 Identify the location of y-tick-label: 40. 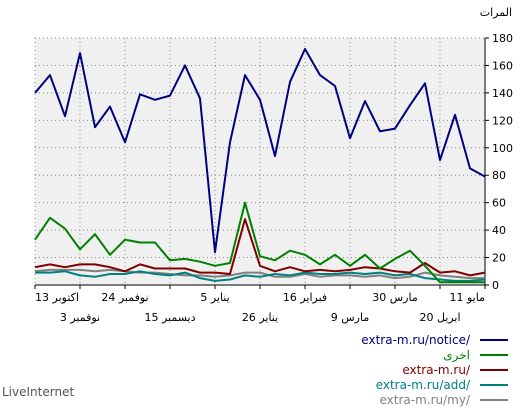
(499, 230).